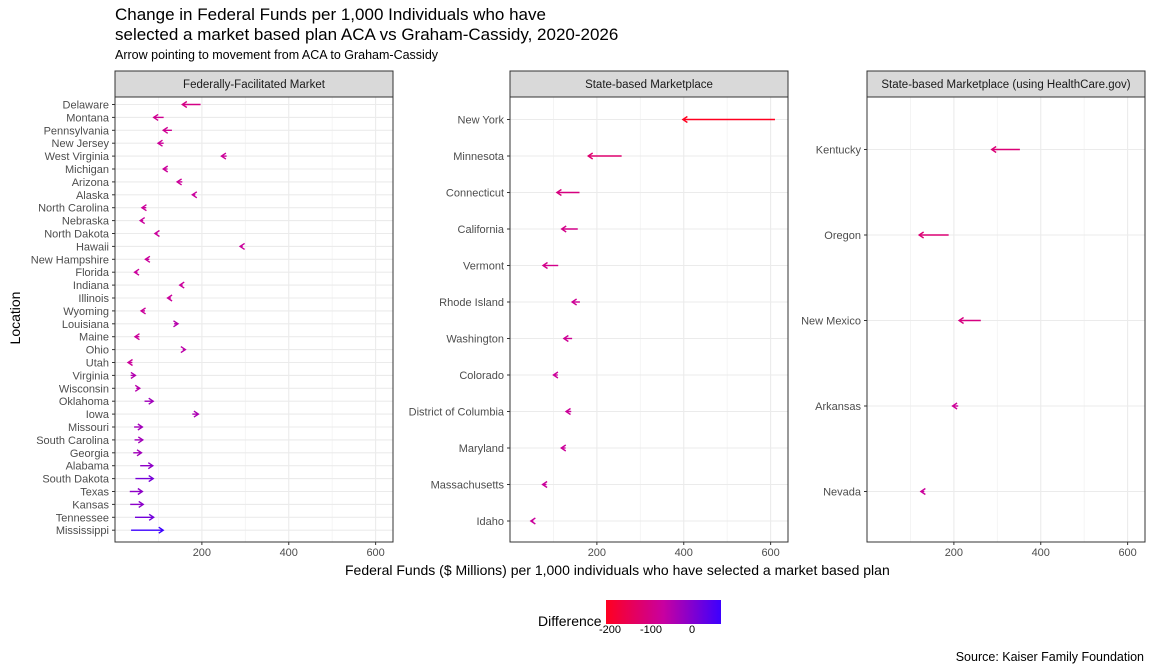 The height and width of the screenshot is (672, 1152). Describe the element at coordinates (838, 407) in the screenshot. I see `category-label: Arkansas` at that location.